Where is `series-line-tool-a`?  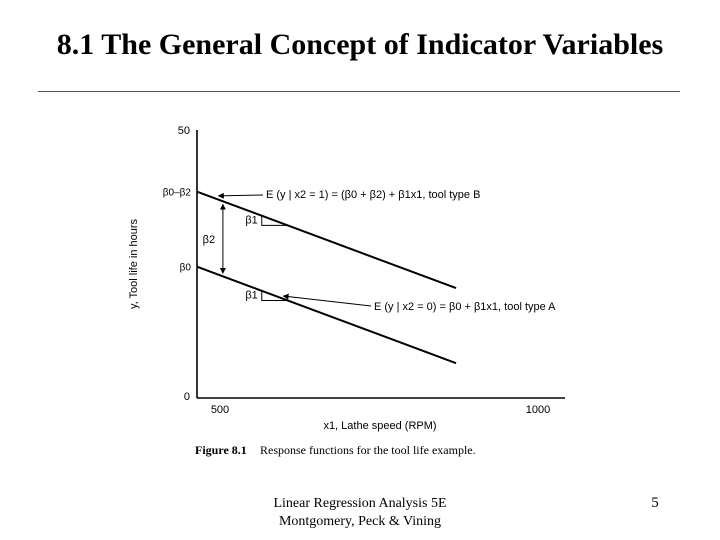
series-line-tool-a is located at coordinates (326, 315).